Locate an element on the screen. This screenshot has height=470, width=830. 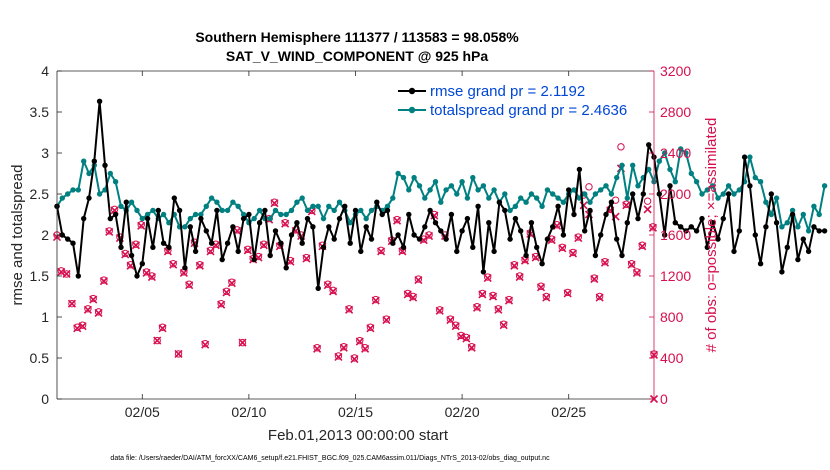
y-axis-label: rmse and totalspread is located at coordinates (17, 235).